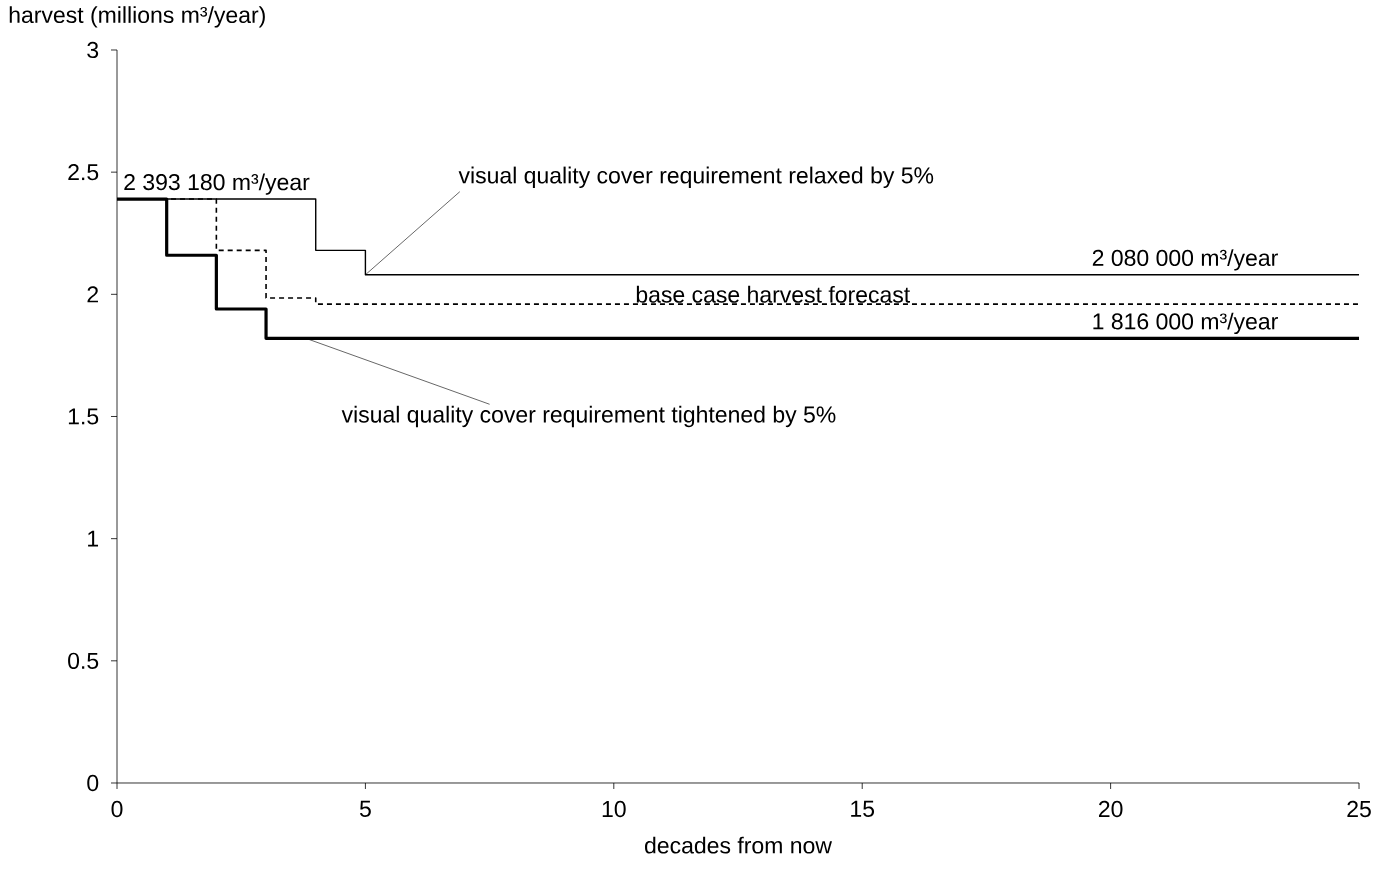  Describe the element at coordinates (863, 808) in the screenshot. I see `x-tick-label: 15` at that location.